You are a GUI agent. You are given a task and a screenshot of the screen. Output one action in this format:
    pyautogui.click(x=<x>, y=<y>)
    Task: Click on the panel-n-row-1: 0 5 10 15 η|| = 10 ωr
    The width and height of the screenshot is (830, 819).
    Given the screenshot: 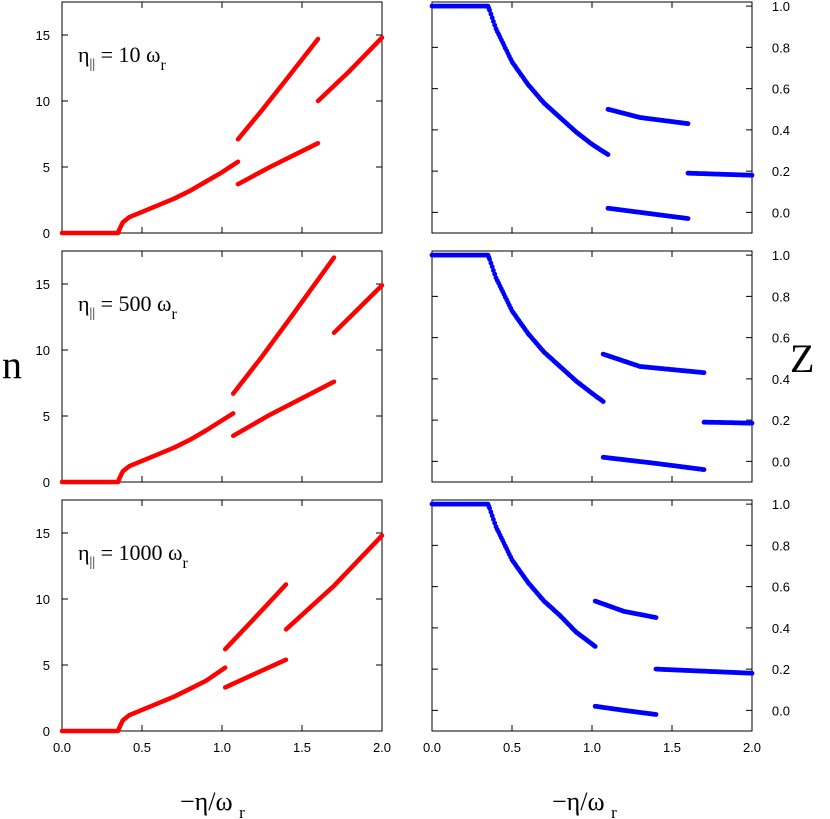 What is the action you would take?
    pyautogui.click(x=210, y=121)
    